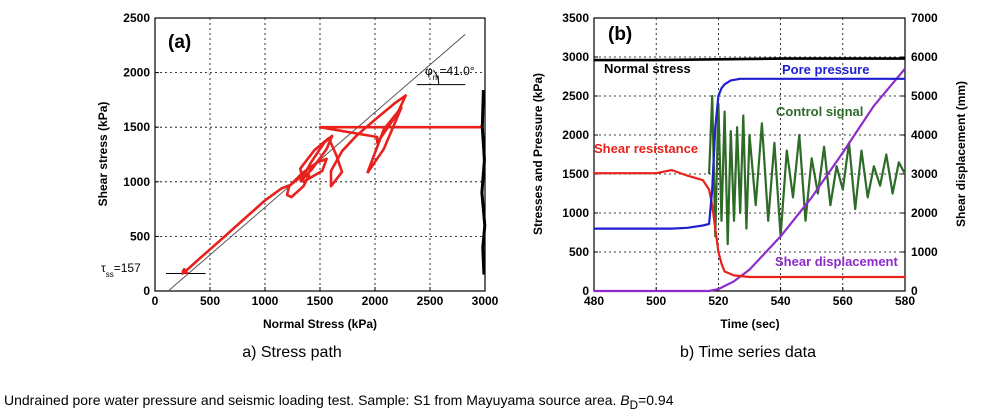 The image size is (985, 418). Describe the element at coordinates (121, 270) in the screenshot. I see `steady-state-stress-annotation: τss=157` at that location.